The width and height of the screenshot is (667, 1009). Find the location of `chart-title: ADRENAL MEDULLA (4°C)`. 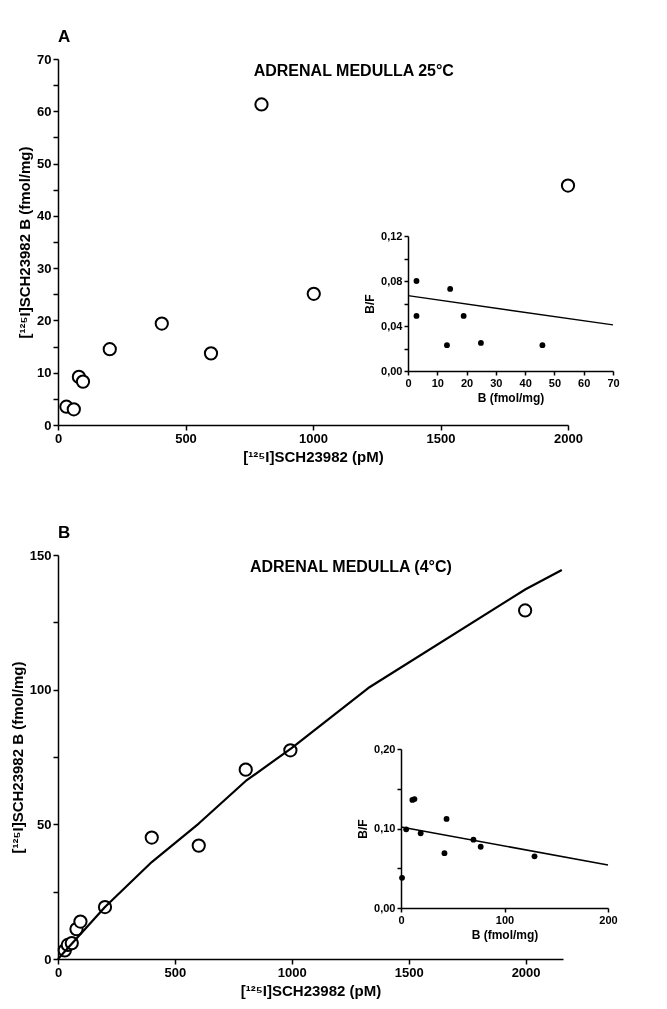

chart-title: ADRENAL MEDULLA (4°C) is located at coordinates (350, 566).